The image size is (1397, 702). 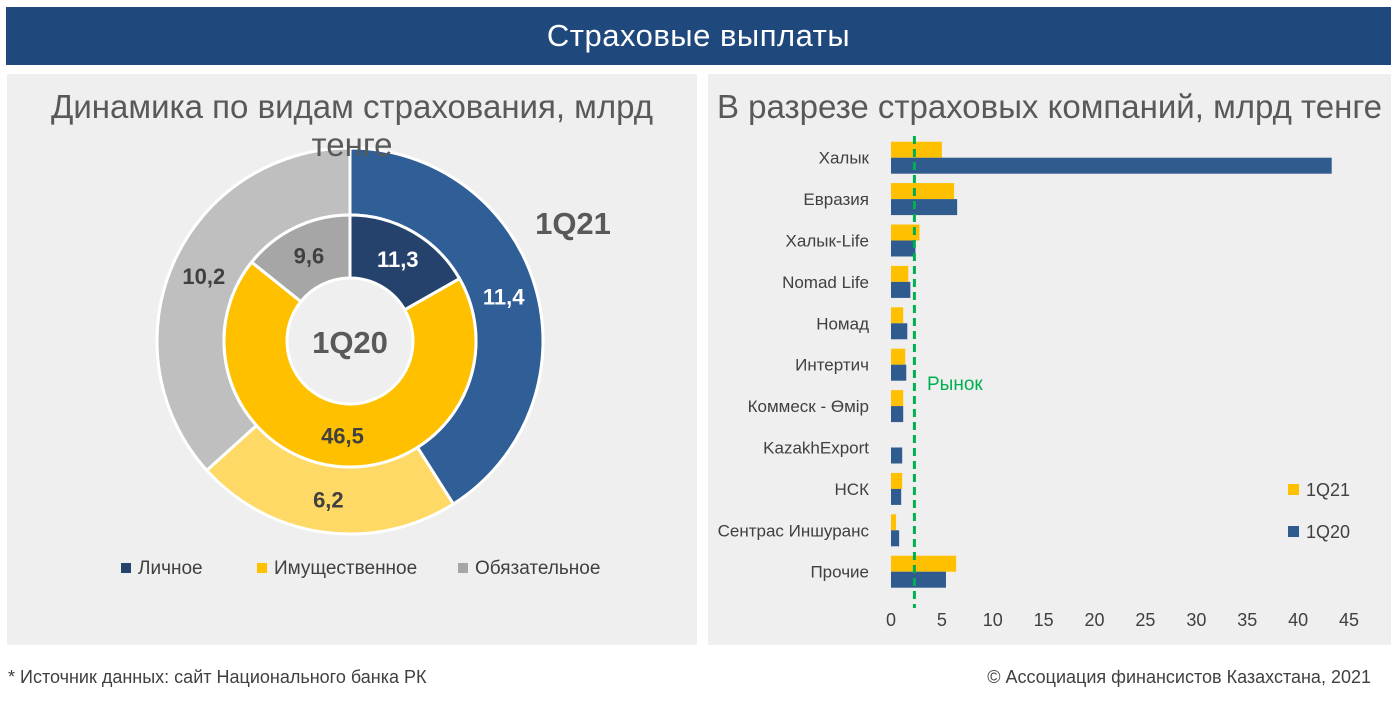 What do you see at coordinates (537, 568) in the screenshot?
I see `donut-legend-label-2: Обязательное` at bounding box center [537, 568].